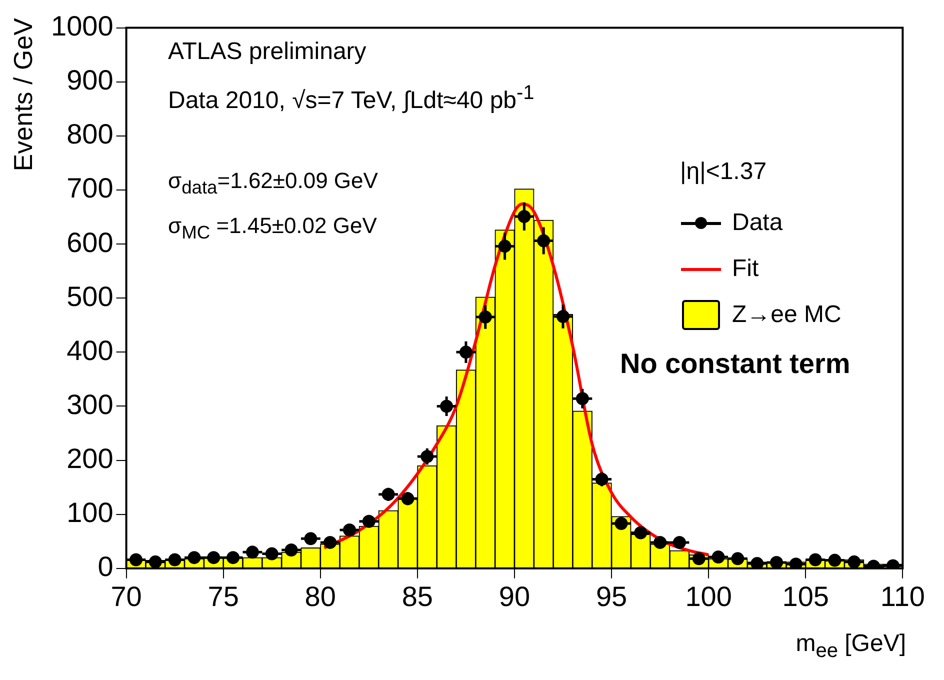 The width and height of the screenshot is (944, 680). I want to click on x-axis-title: m$_{ee}$ [GeV], so click(851, 646).